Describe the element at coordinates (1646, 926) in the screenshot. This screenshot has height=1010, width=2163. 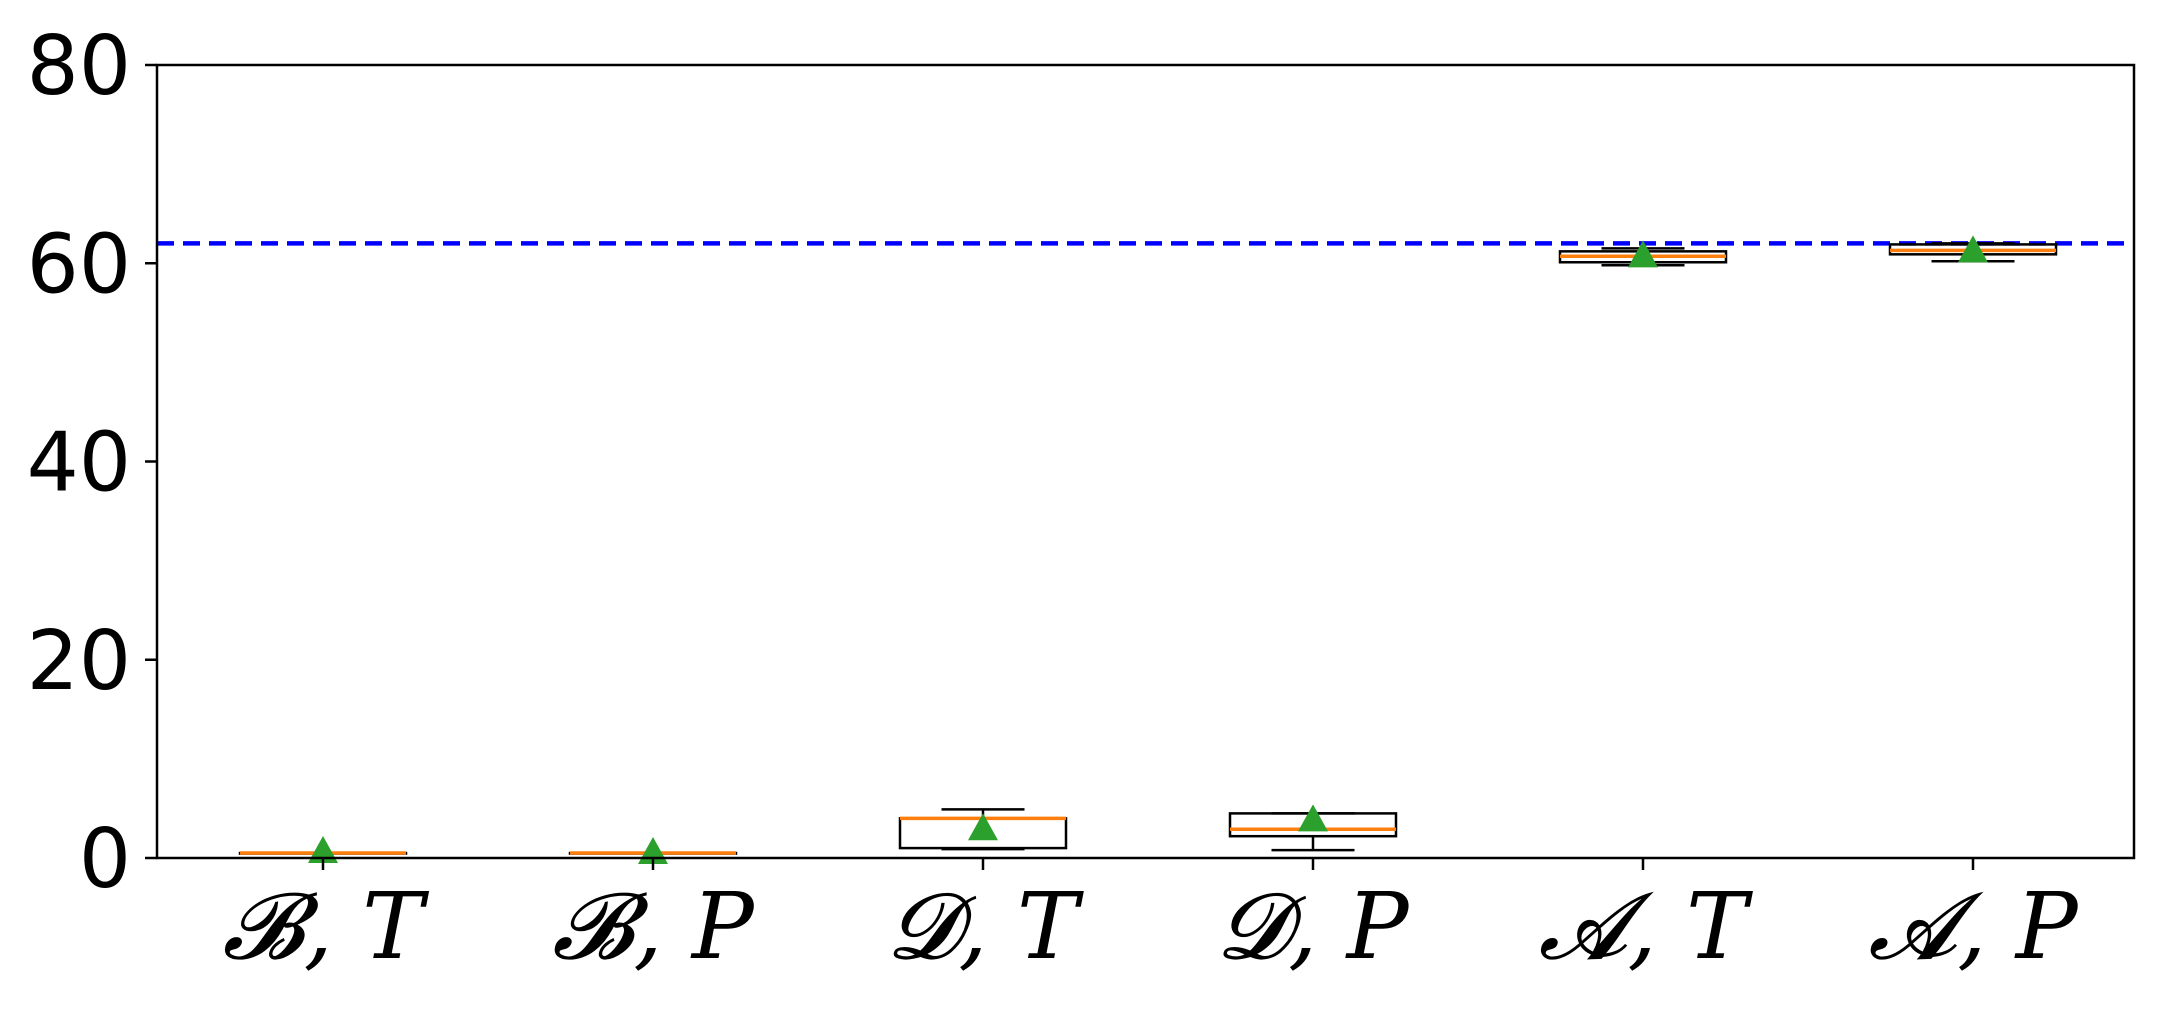
I see `x-tick-label: 𝓐, T` at that location.